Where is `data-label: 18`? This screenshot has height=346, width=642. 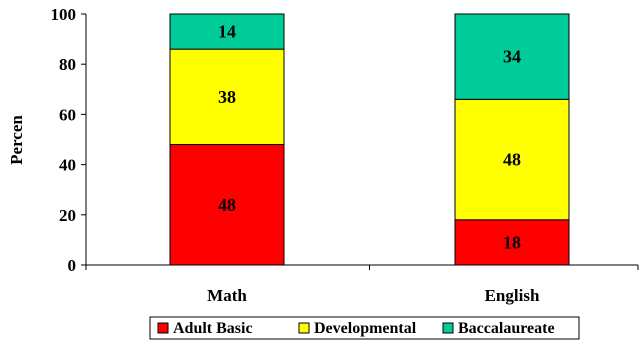 data-label: 18 is located at coordinates (512, 242).